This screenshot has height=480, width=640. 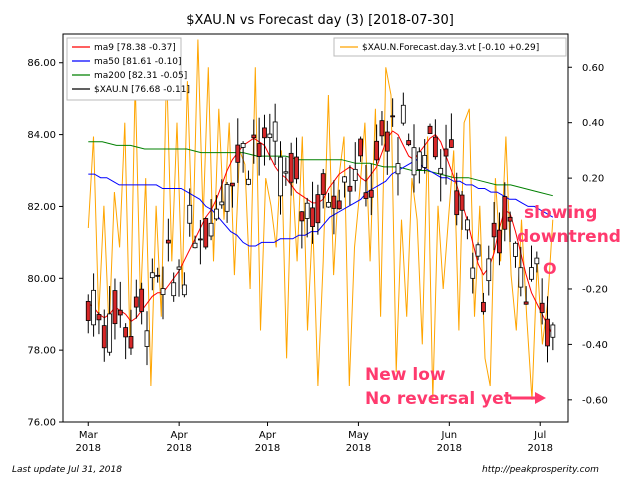 I want to click on annotation-circle-marker: O, so click(x=550, y=268).